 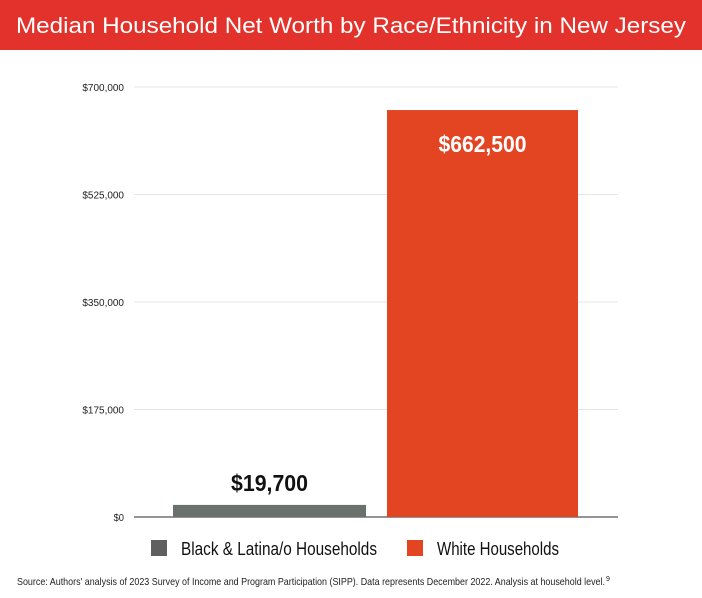 What do you see at coordinates (483, 144) in the screenshot?
I see `data-label: $662,500` at bounding box center [483, 144].